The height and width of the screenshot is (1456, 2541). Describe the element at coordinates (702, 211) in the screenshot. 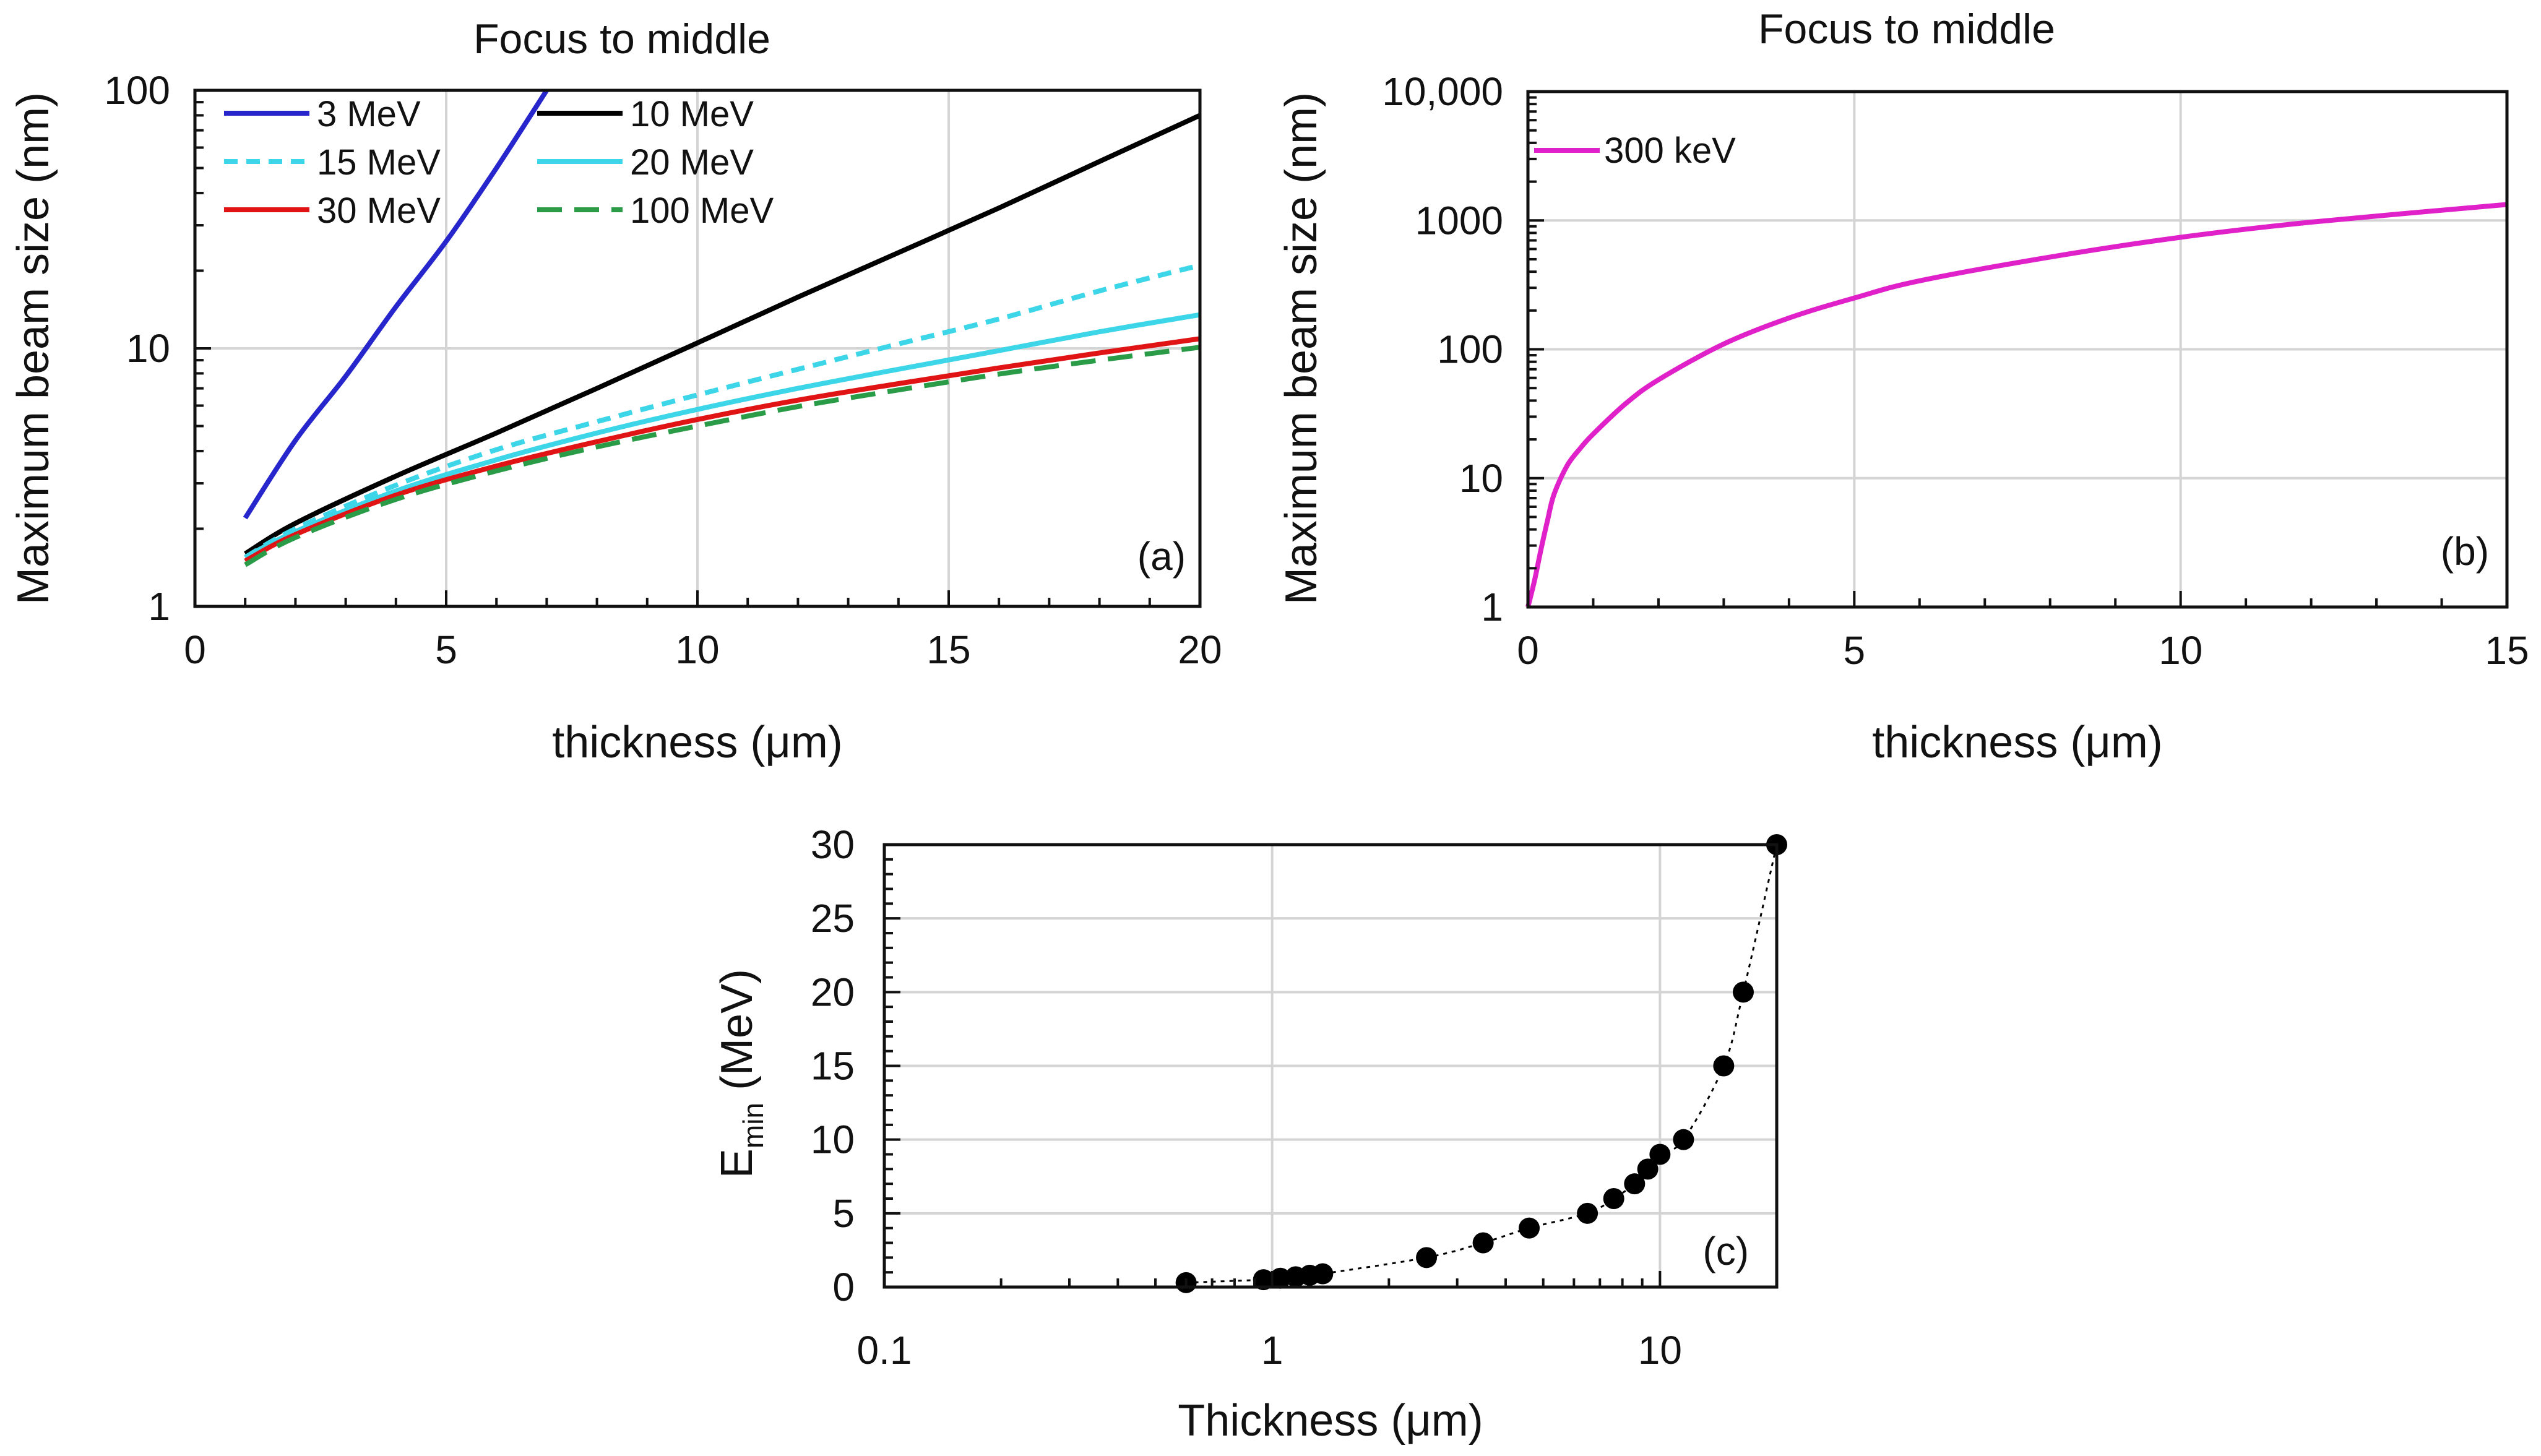

I see `legend-label-100-mev: 100 MeV` at that location.